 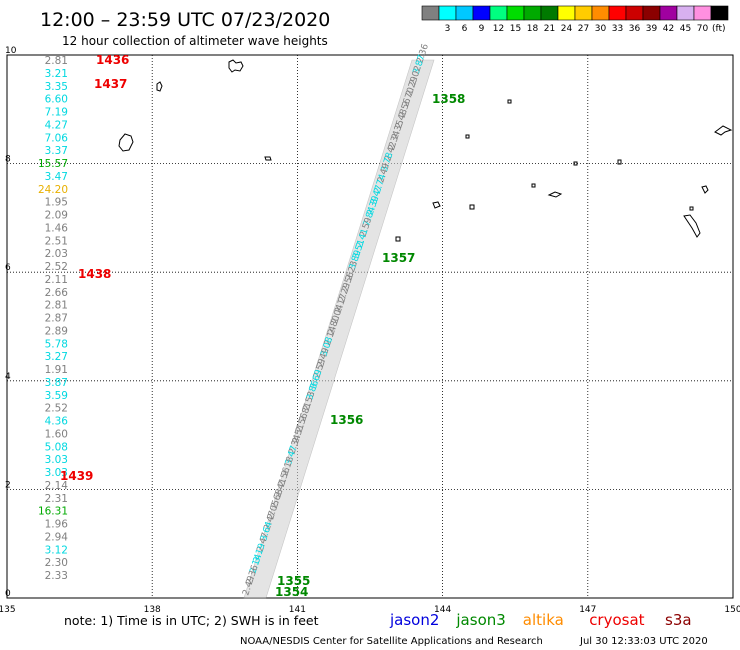 I want to click on legend-unit: (ft), so click(x=719, y=29).